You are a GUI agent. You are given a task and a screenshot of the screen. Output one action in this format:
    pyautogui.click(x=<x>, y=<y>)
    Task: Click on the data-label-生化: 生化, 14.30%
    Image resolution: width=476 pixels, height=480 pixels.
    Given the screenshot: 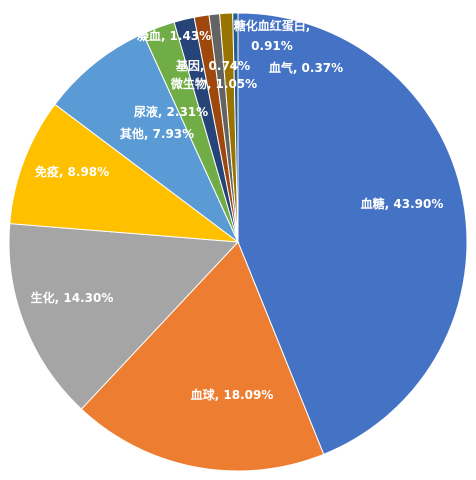 What is the action you would take?
    pyautogui.click(x=72, y=297)
    